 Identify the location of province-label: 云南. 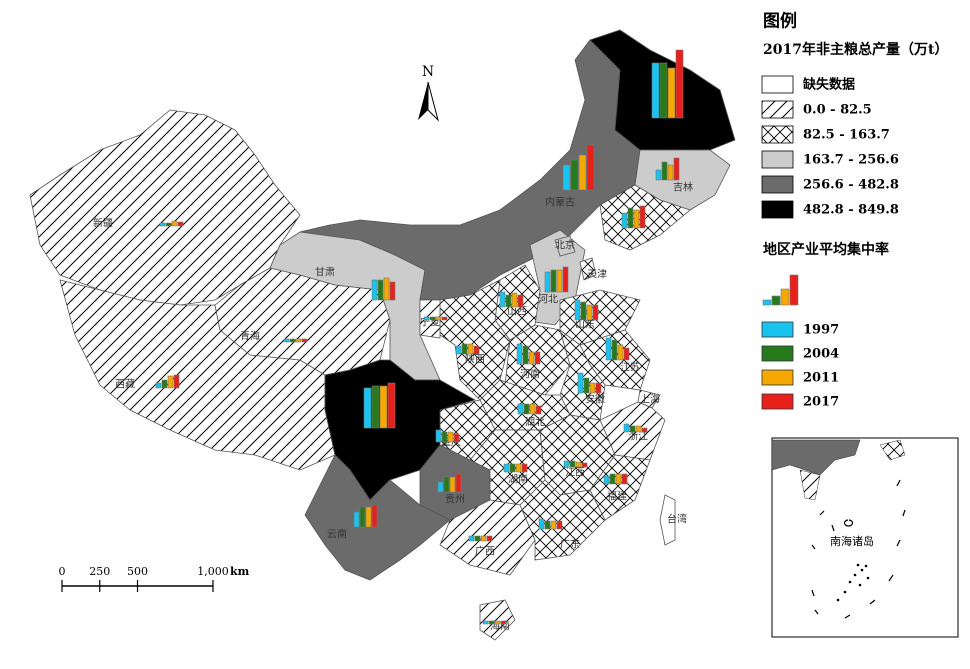
(337, 534).